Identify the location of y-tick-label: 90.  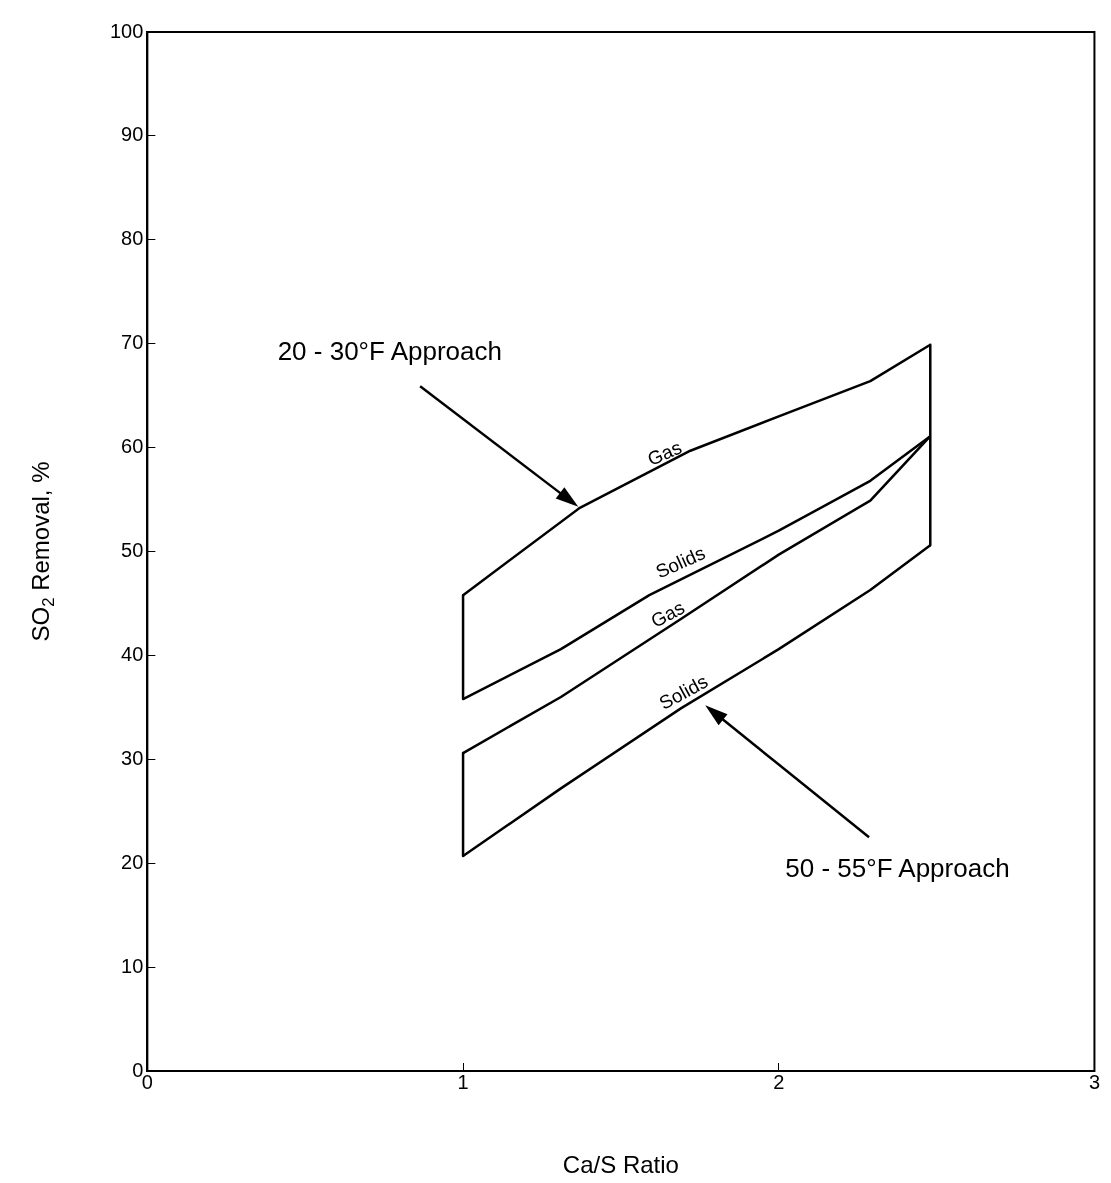
(132, 134).